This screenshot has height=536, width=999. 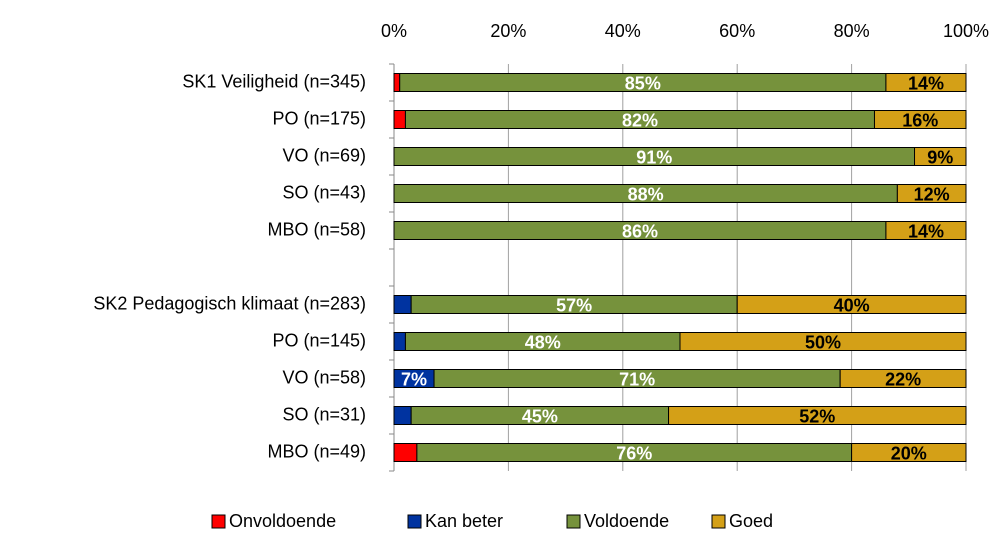 I want to click on value-label: 71%, so click(x=637, y=379).